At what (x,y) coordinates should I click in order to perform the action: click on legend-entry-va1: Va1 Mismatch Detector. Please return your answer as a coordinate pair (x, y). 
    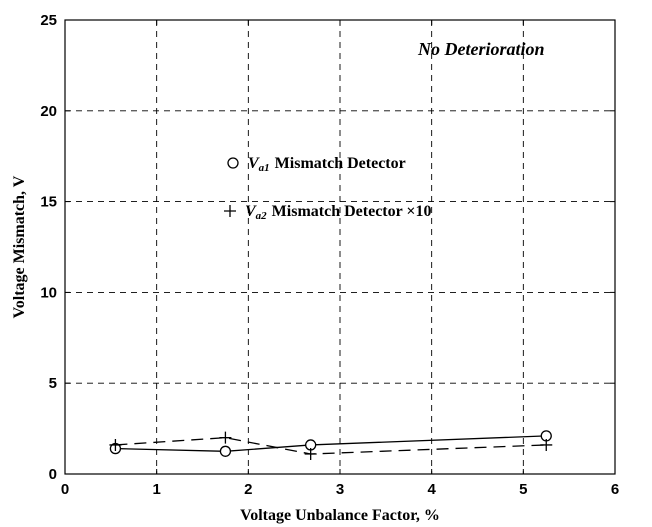
    Looking at the image, I should click on (316, 164).